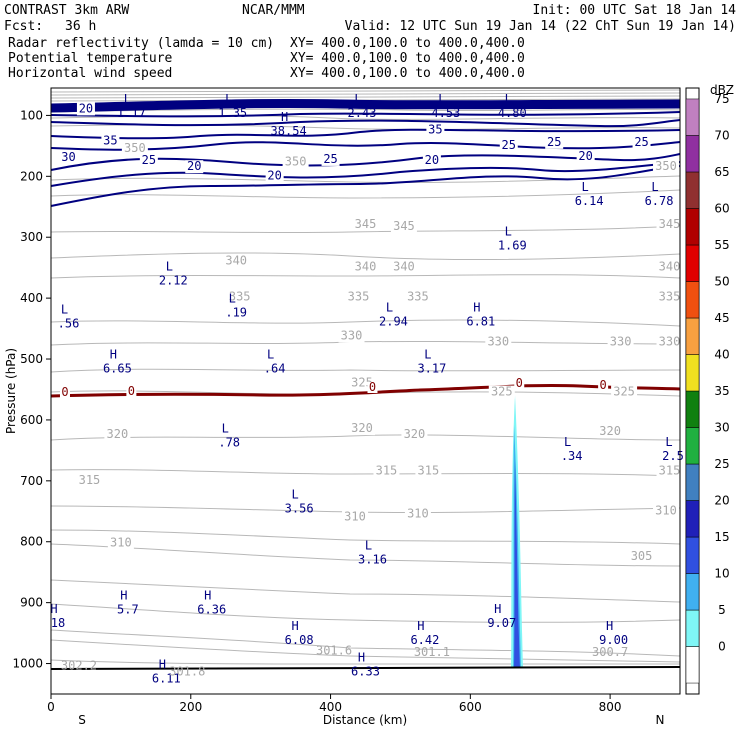 The width and height of the screenshot is (740, 740). Describe the element at coordinates (432, 652) in the screenshot. I see `surface-theta-label: 301.1` at that location.